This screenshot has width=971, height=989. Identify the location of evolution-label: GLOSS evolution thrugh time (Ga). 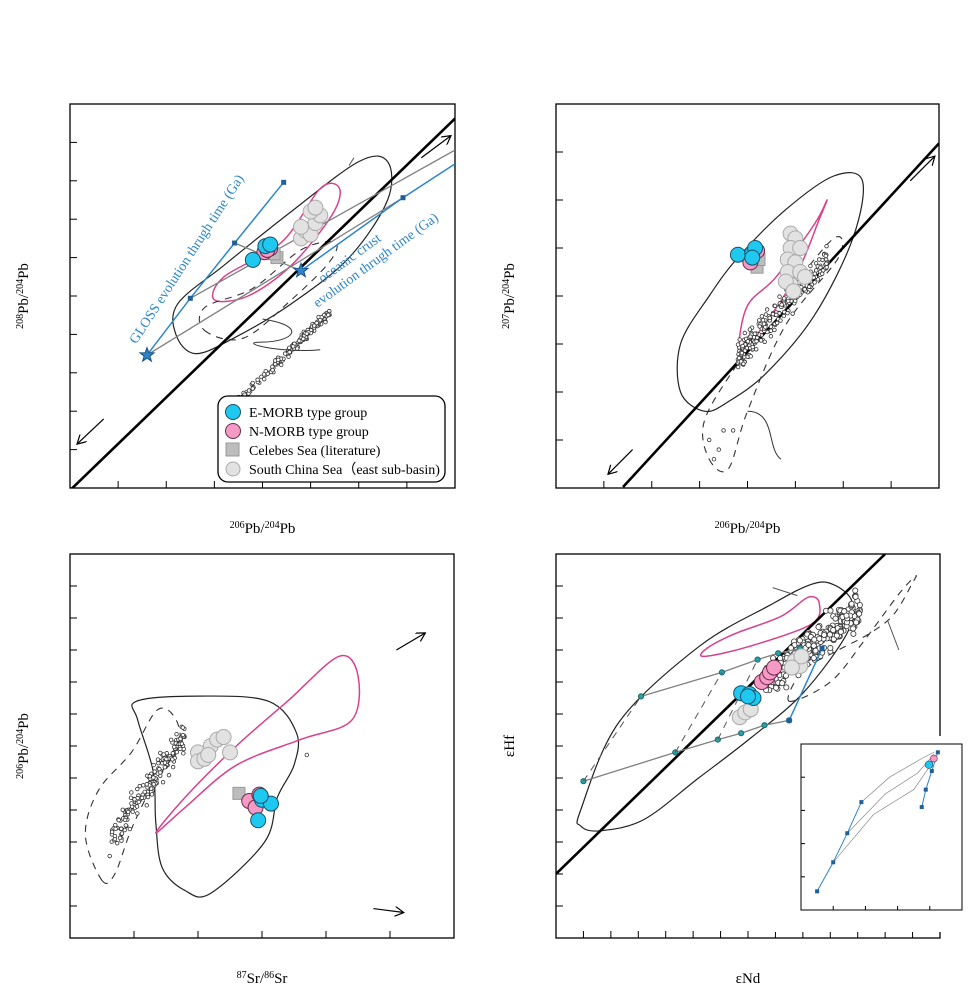
(187, 259).